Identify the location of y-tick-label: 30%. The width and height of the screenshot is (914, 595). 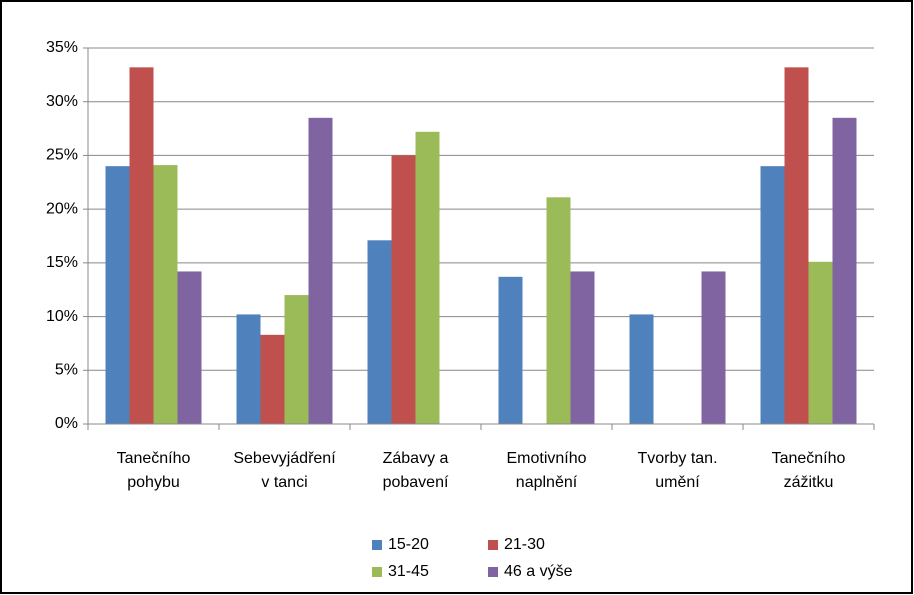
(62, 101).